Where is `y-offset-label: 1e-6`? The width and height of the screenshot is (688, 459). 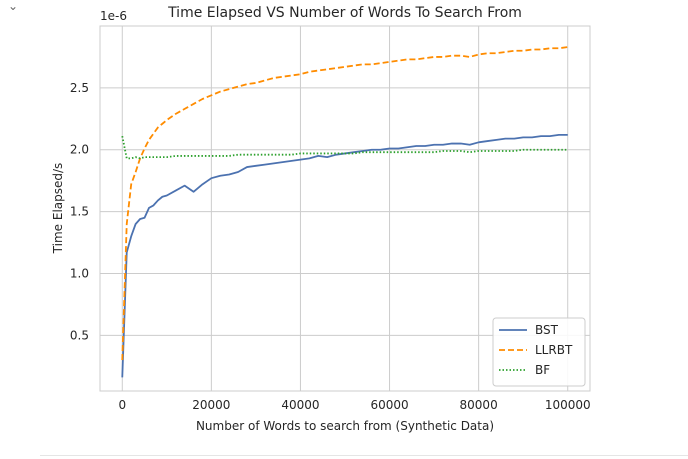 y-offset-label: 1e-6 is located at coordinates (113, 16).